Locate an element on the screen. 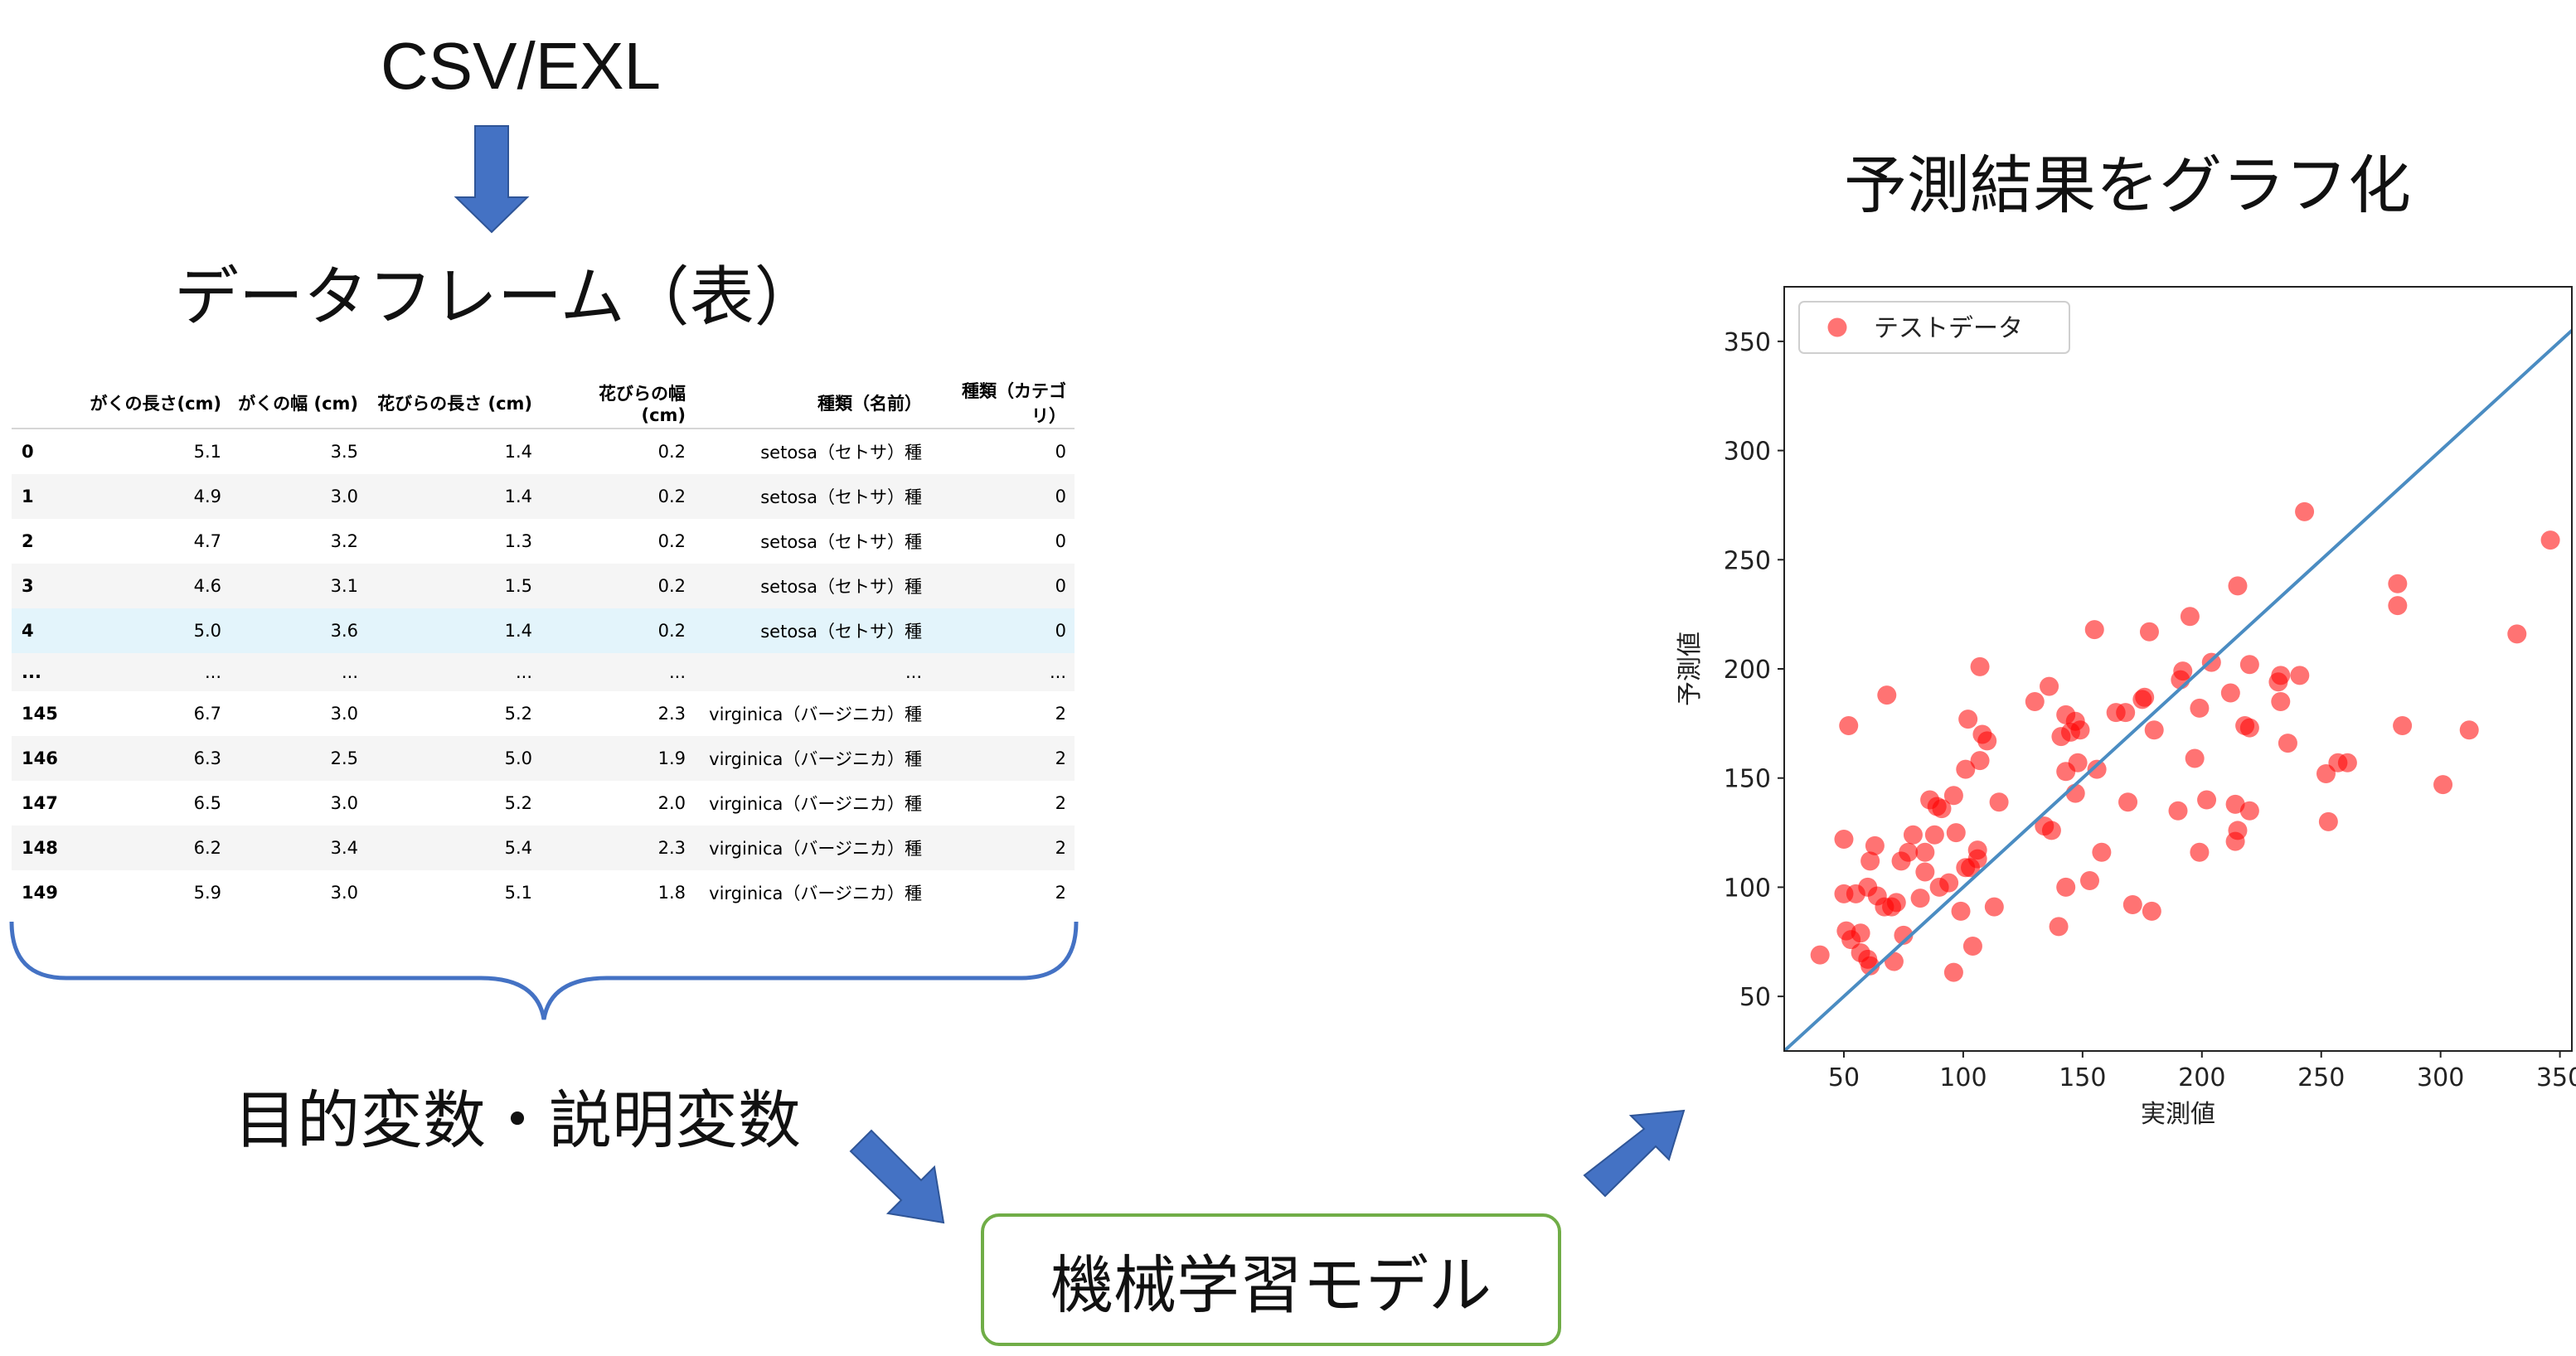 This screenshot has height=1356, width=2576. table-row: 4 5.0 3.6 1.4 0.2 setosa（セトサ）種 0 is located at coordinates (543, 630).